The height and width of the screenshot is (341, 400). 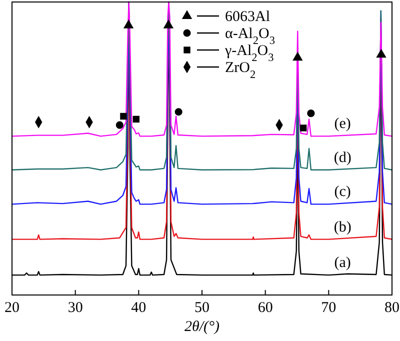 I want to click on x-tick-label: 80, so click(x=392, y=308).